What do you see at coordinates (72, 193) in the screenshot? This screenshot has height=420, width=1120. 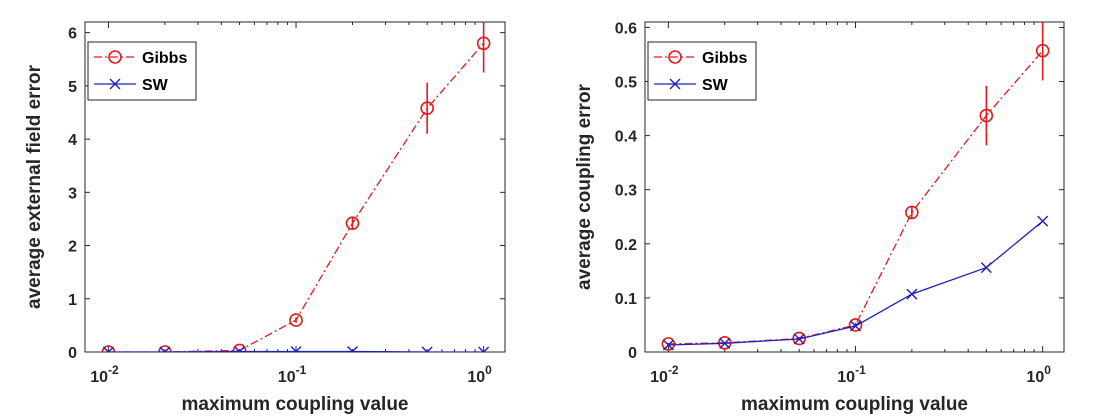 I see `y-tick-label: 3` at bounding box center [72, 193].